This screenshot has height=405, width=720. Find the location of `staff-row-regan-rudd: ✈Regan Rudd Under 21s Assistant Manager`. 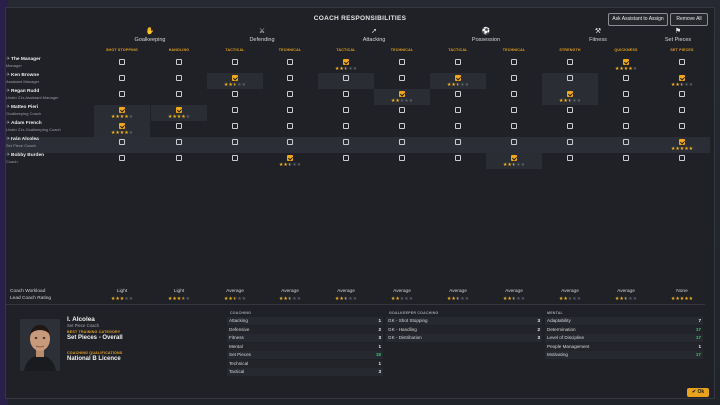

staff-row-regan-rudd: ✈Regan Rudd Under 21s Assistant Manager is located at coordinates (51, 96).